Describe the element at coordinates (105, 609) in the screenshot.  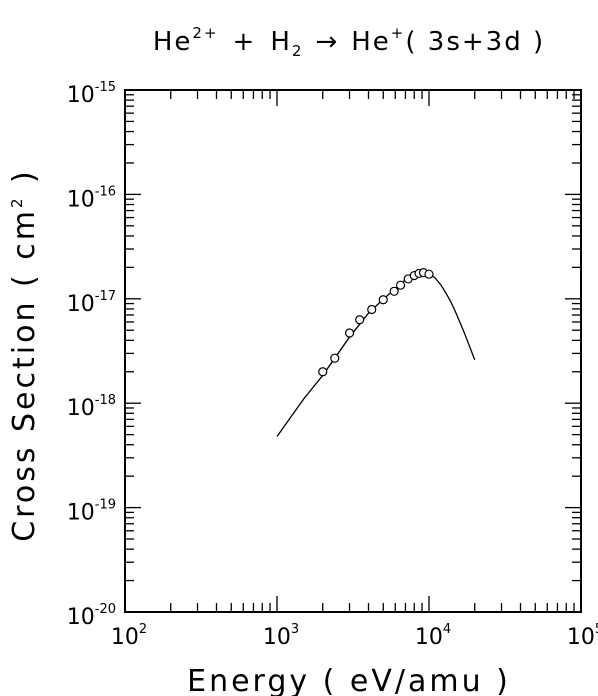
I see `y-tick-label-exp: -20` at that location.